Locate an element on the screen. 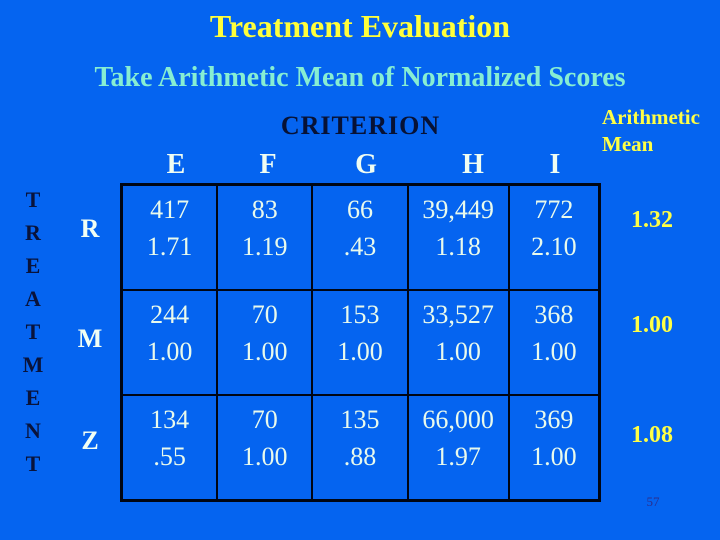  table-cell-z-g: 135 .88 is located at coordinates (360, 447).